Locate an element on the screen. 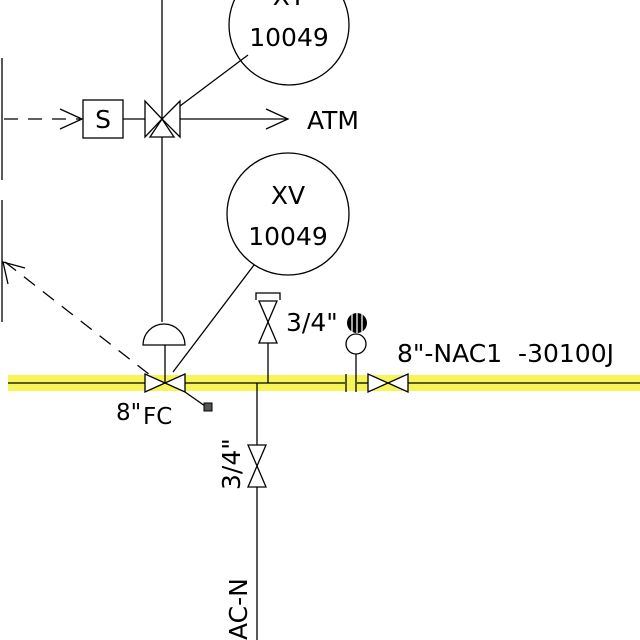 This screenshot has height=640, width=640. drain-line-label: AC-N is located at coordinates (238, 609).